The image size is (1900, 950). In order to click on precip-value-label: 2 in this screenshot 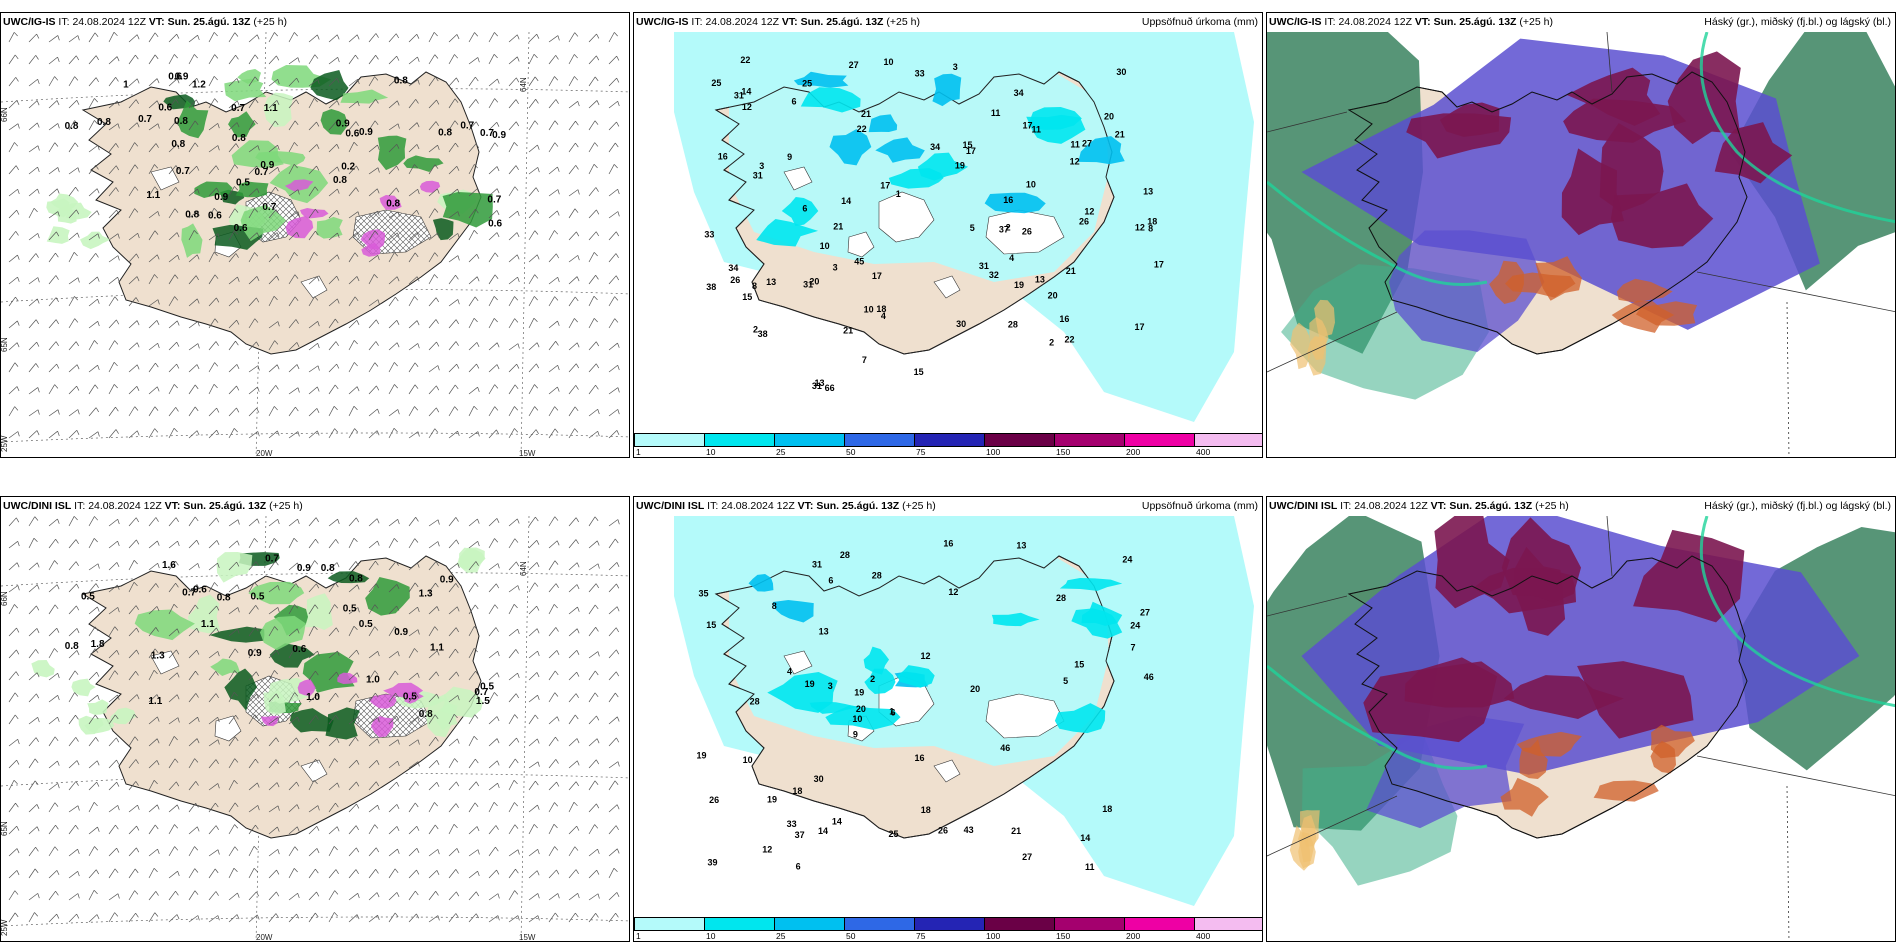, I will do `click(872, 679)`.